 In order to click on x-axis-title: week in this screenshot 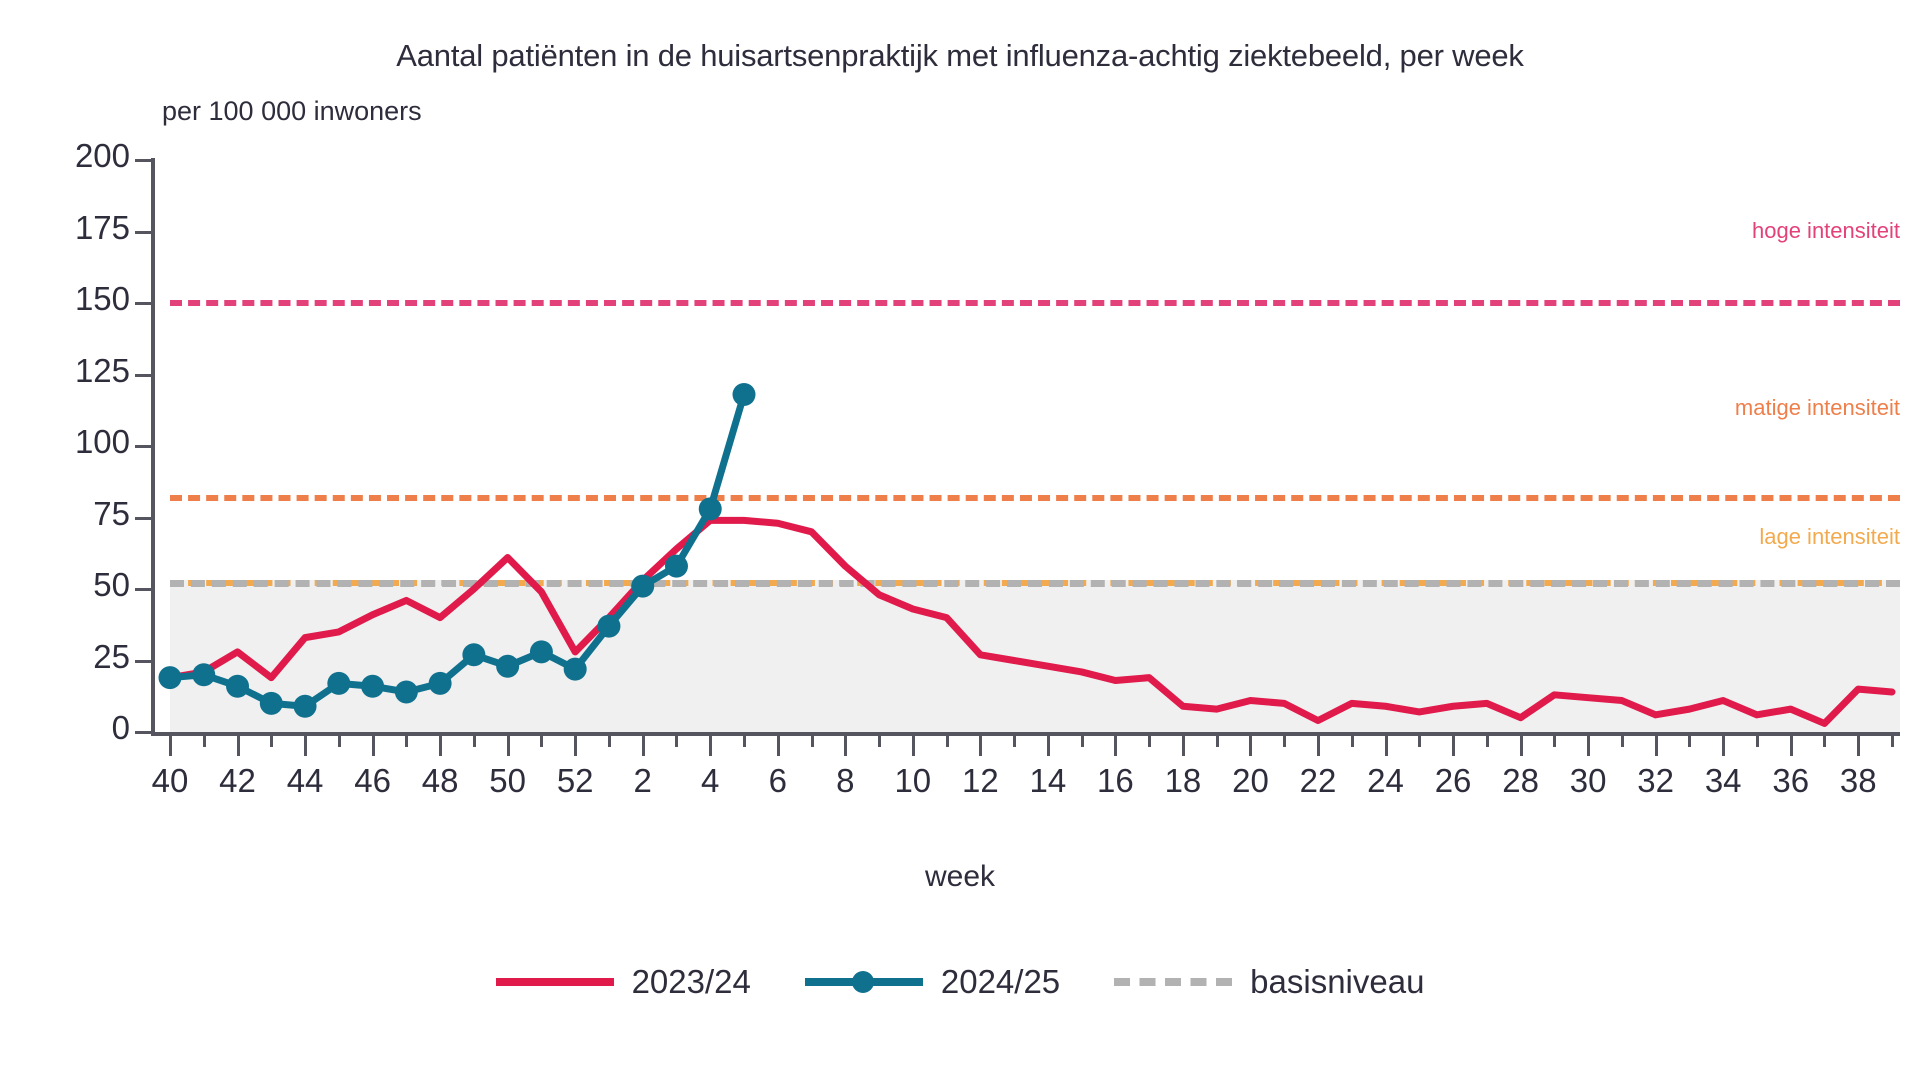, I will do `click(960, 876)`.